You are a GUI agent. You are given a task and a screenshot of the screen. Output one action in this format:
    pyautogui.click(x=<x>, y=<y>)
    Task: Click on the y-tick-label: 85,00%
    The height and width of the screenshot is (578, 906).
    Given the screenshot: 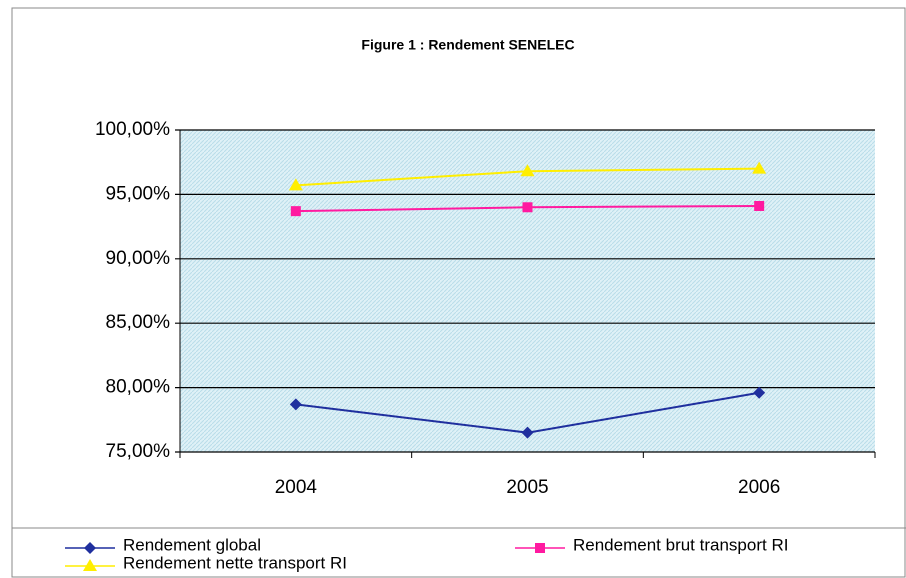 What is the action you would take?
    pyautogui.click(x=138, y=322)
    